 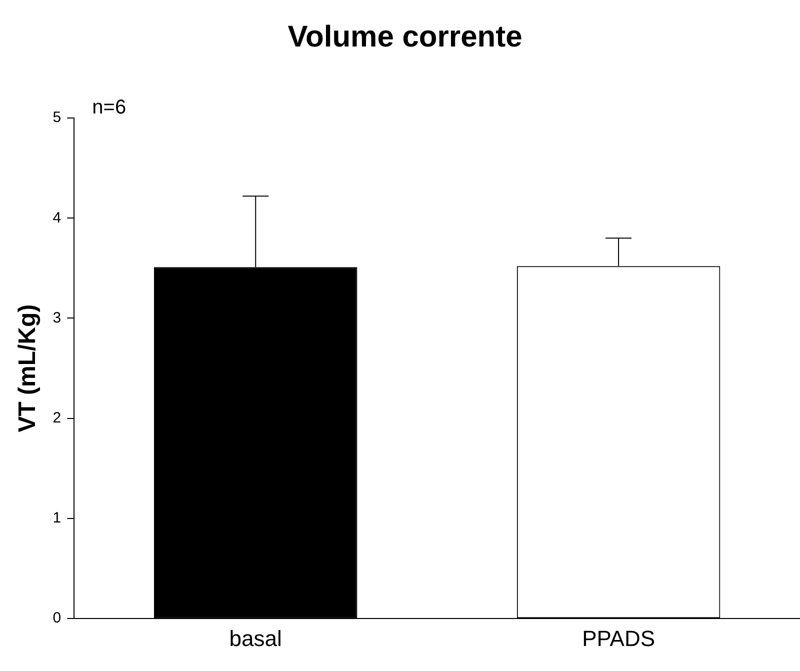 I want to click on y-axis-title: VT (mL/Kg), so click(x=28, y=368).